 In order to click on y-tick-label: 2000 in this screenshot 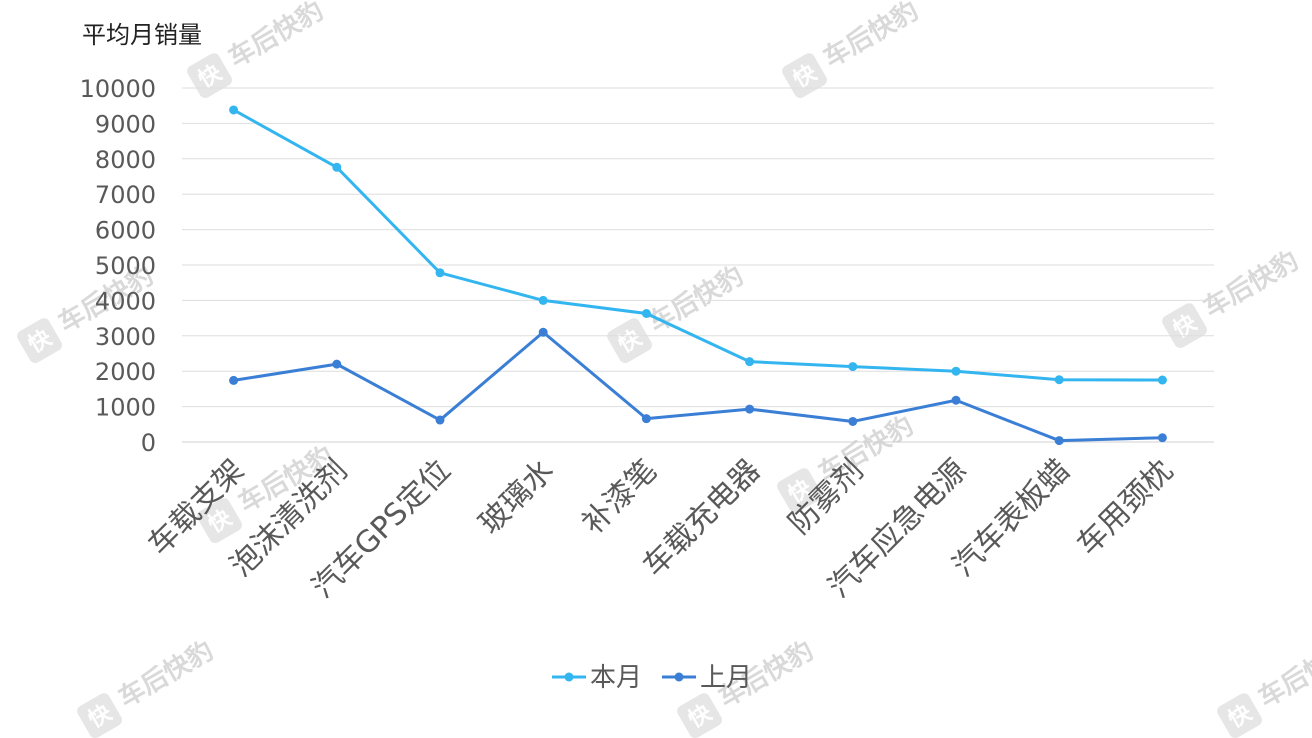, I will do `click(125, 372)`.